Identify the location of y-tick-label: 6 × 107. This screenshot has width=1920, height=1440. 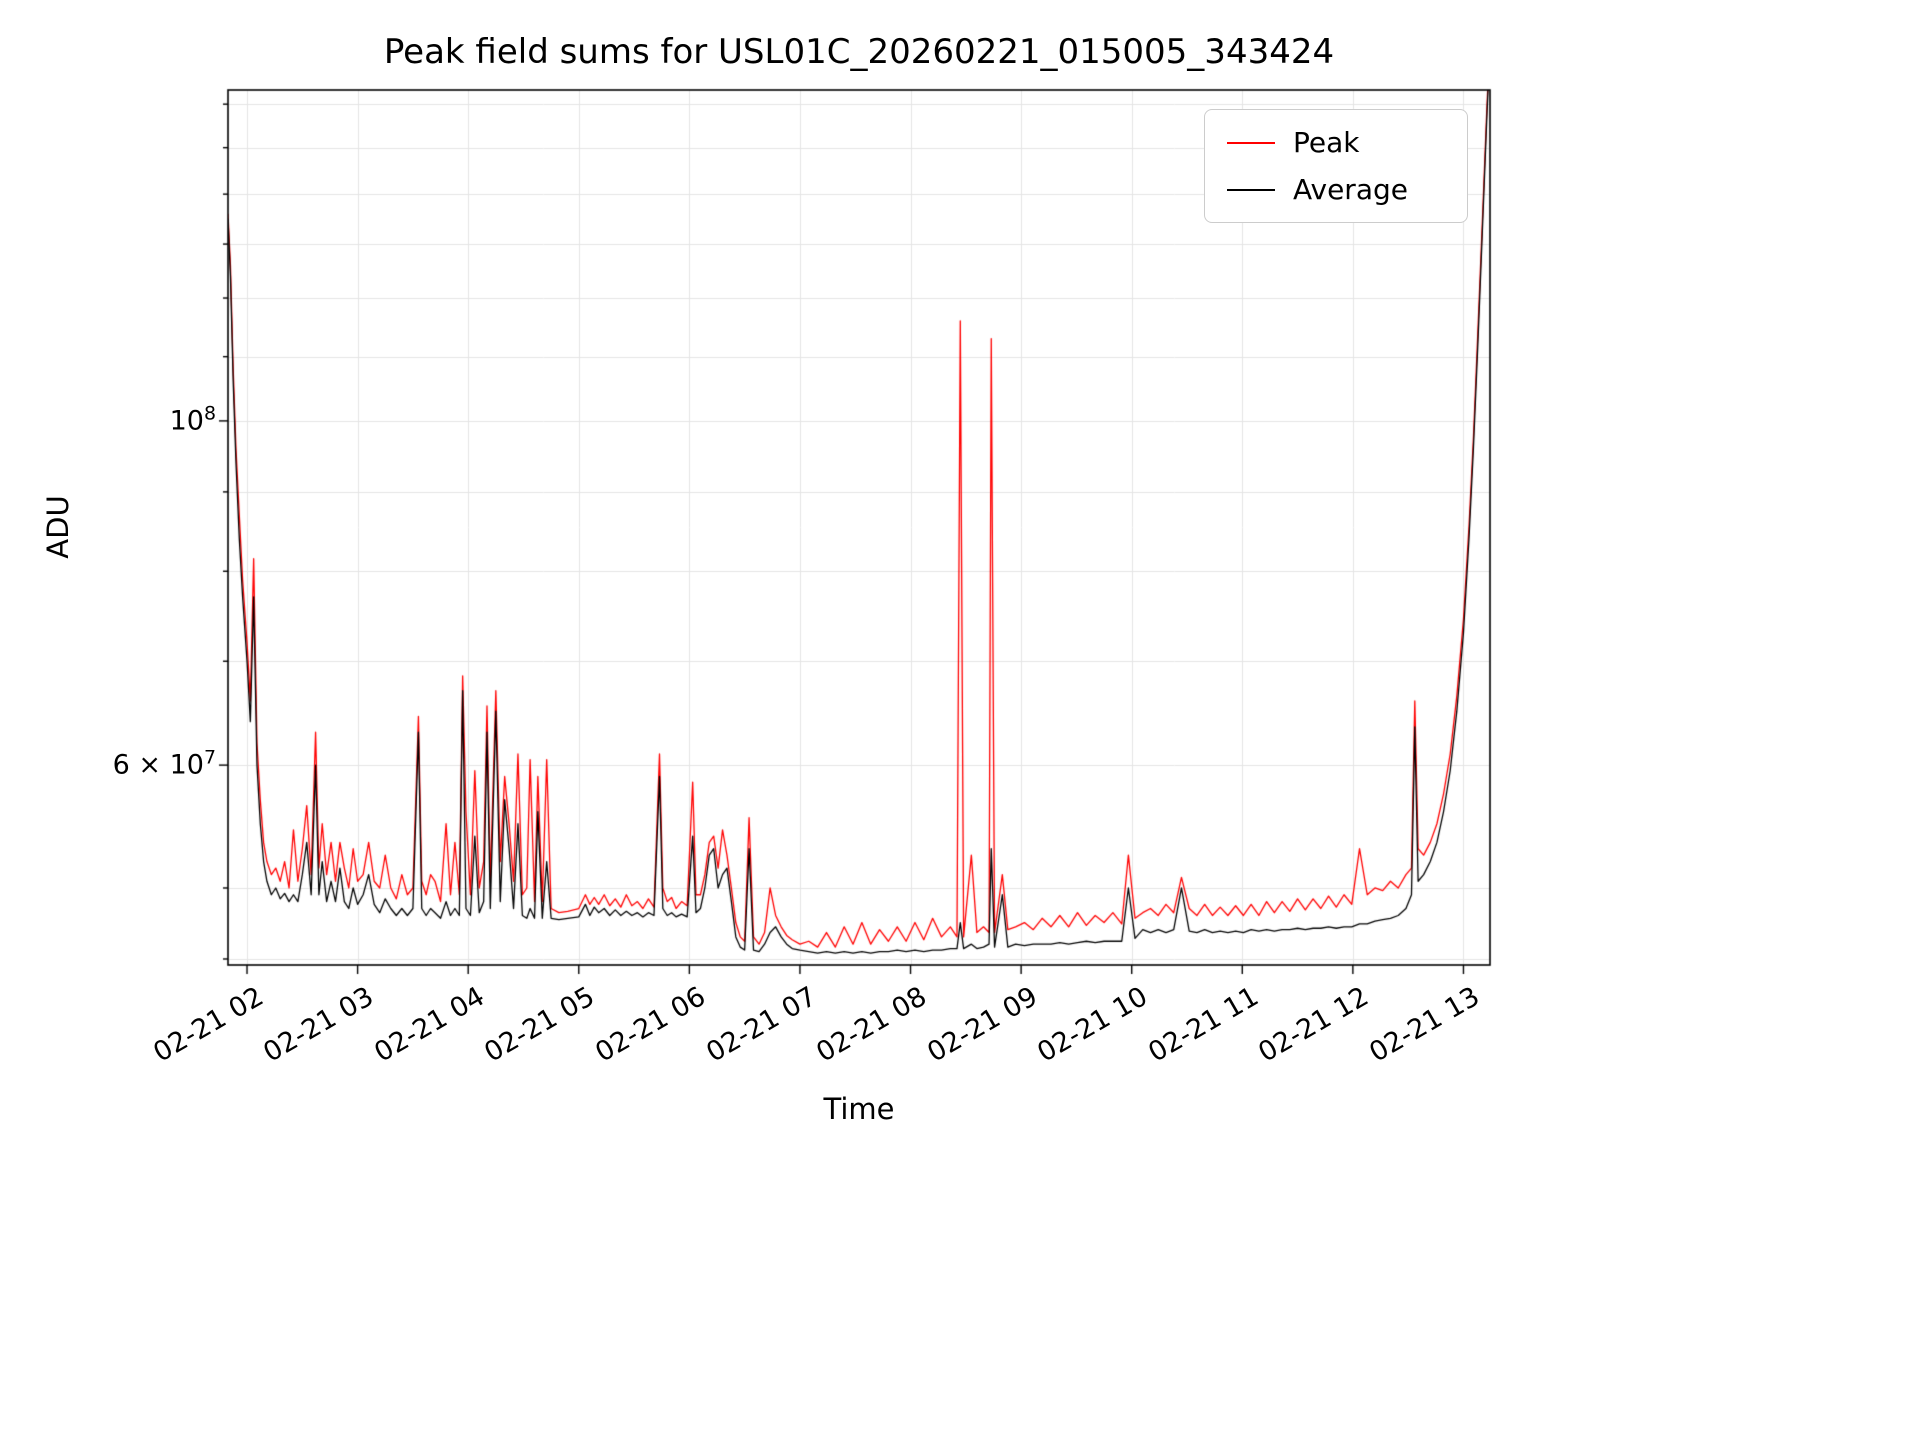
(164, 763).